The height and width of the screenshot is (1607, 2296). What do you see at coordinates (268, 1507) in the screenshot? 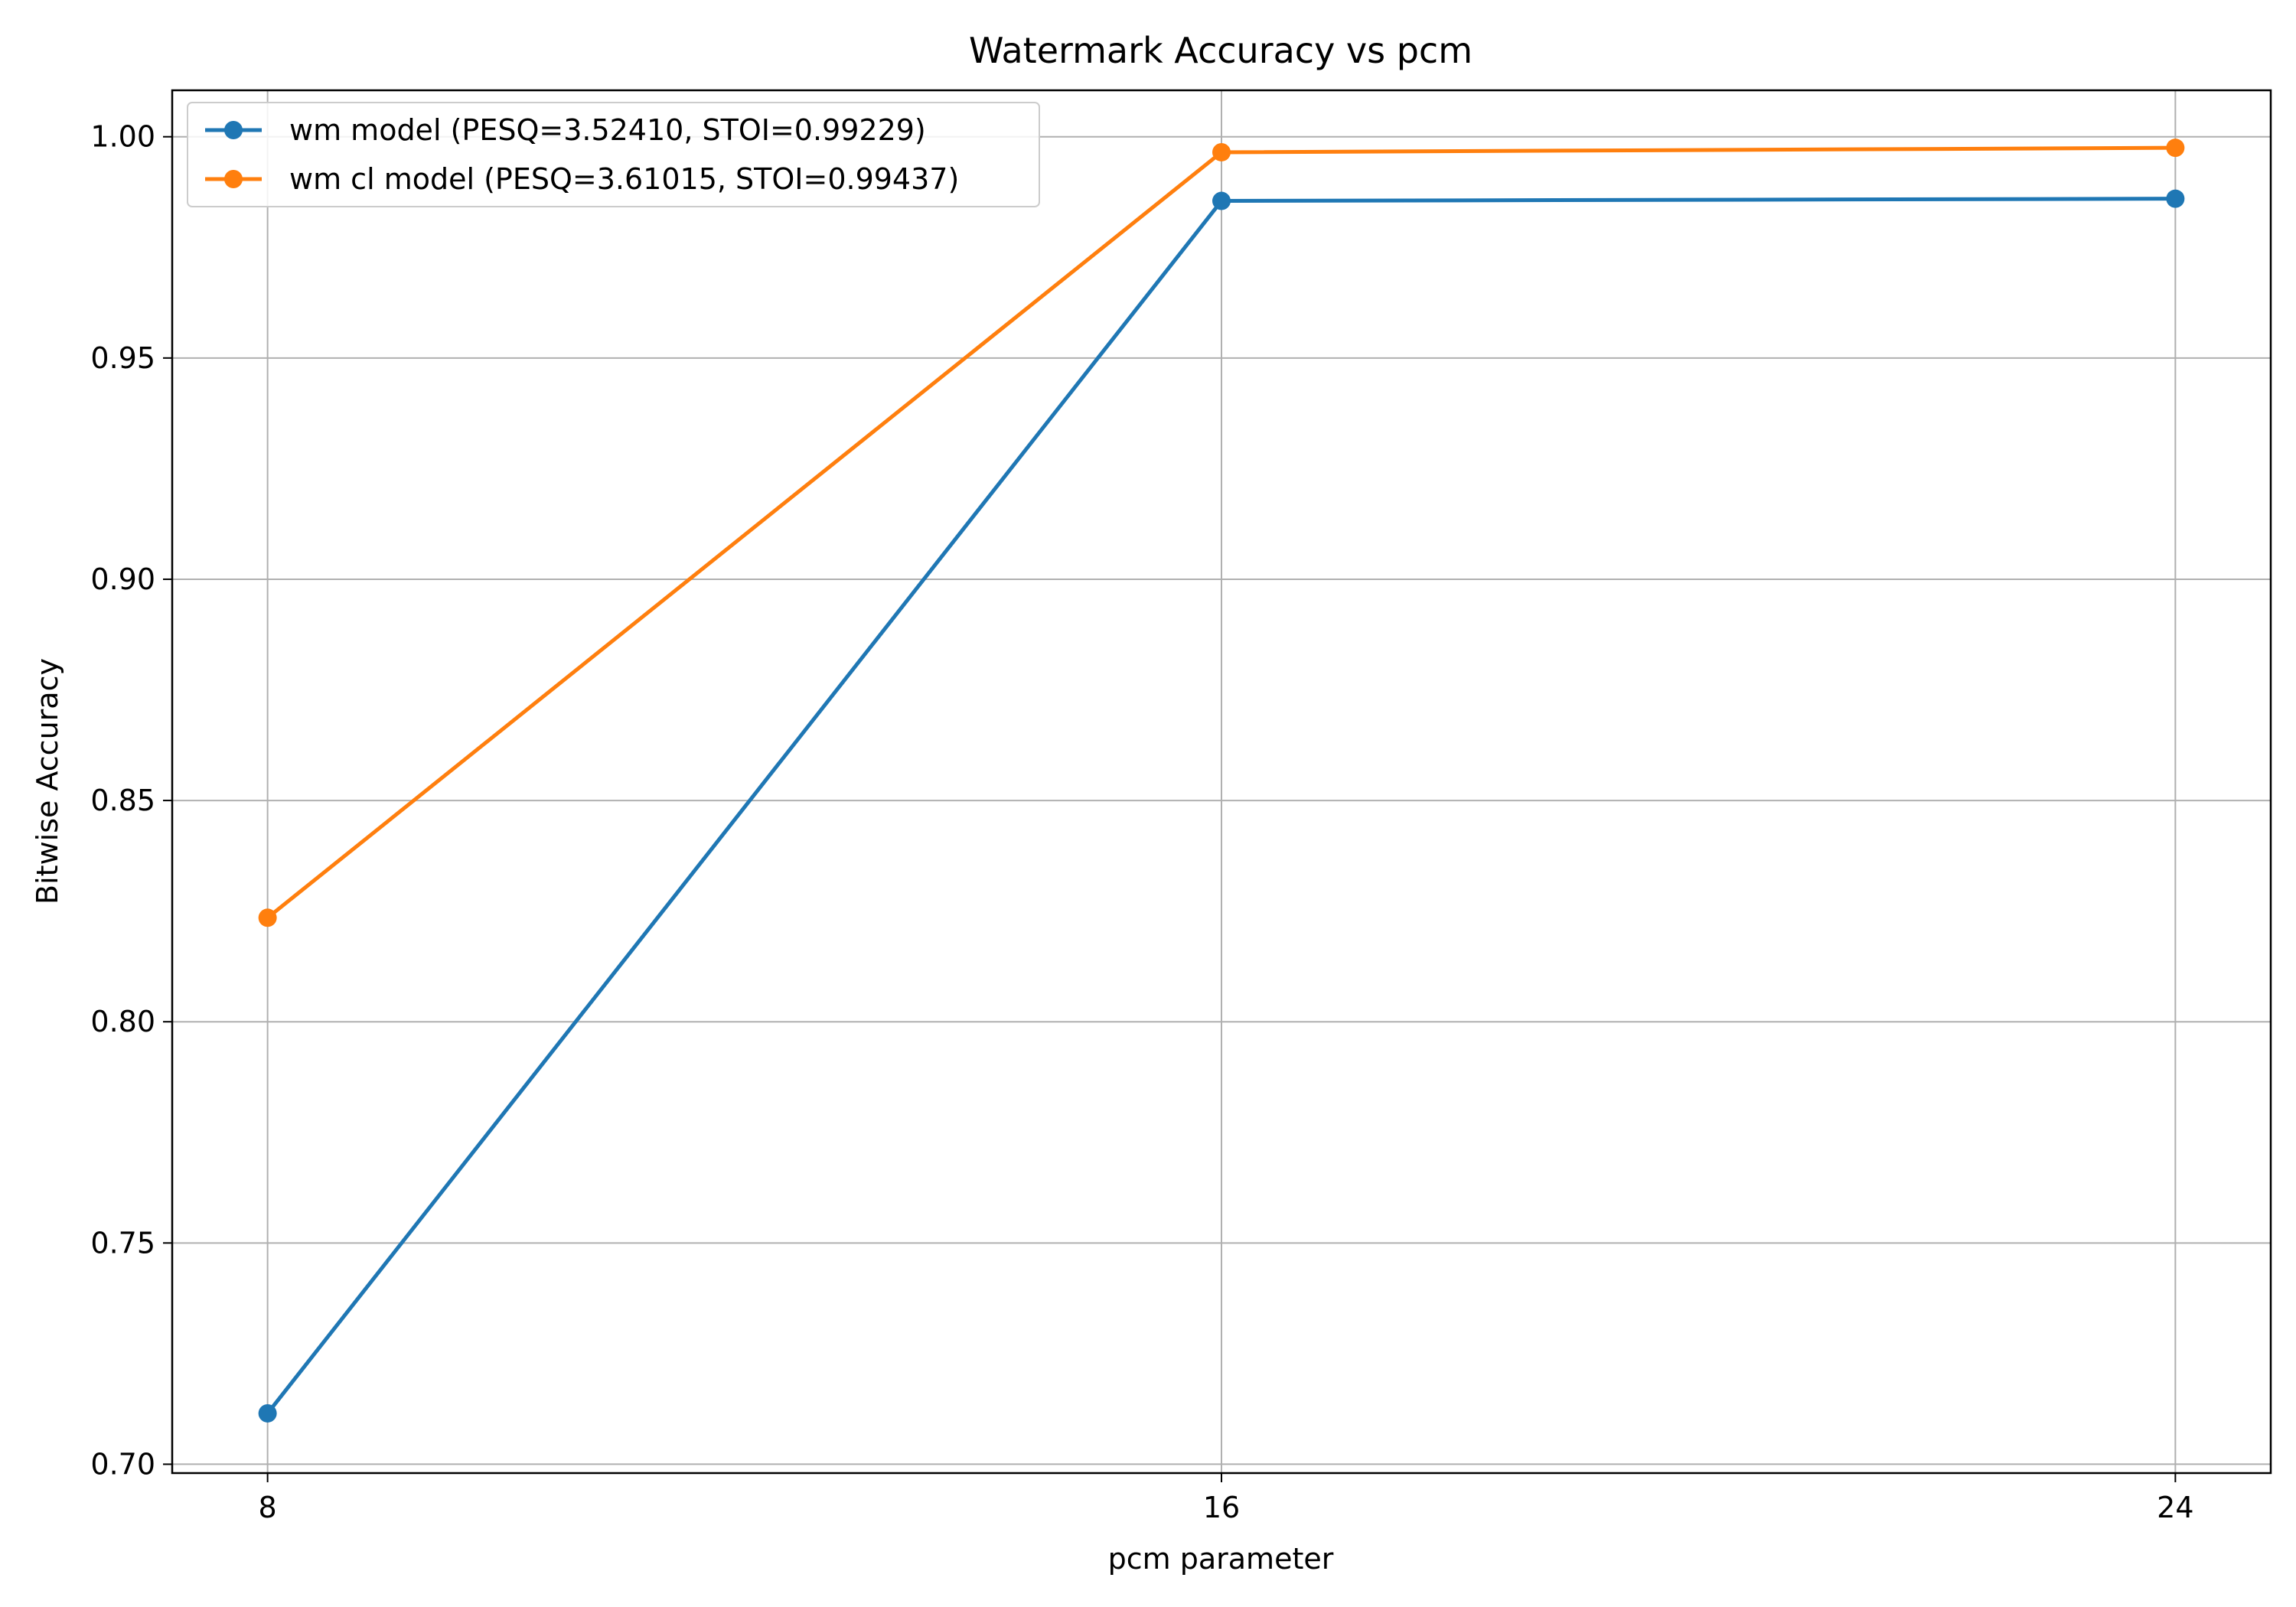
I see `x-tick-label: 8` at bounding box center [268, 1507].